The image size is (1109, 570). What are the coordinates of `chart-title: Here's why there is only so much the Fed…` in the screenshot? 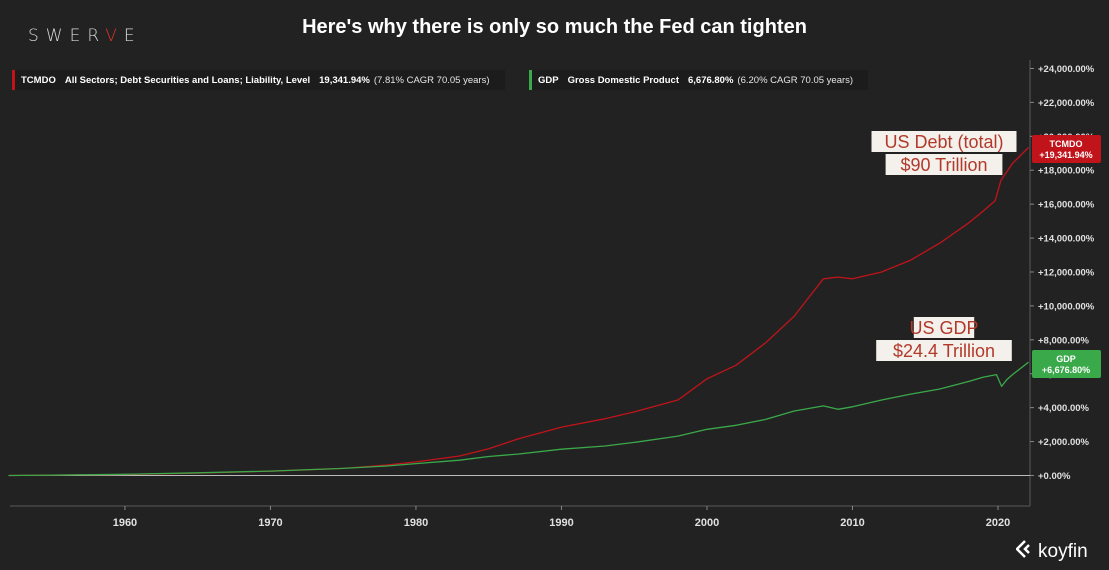 It's located at (554, 27).